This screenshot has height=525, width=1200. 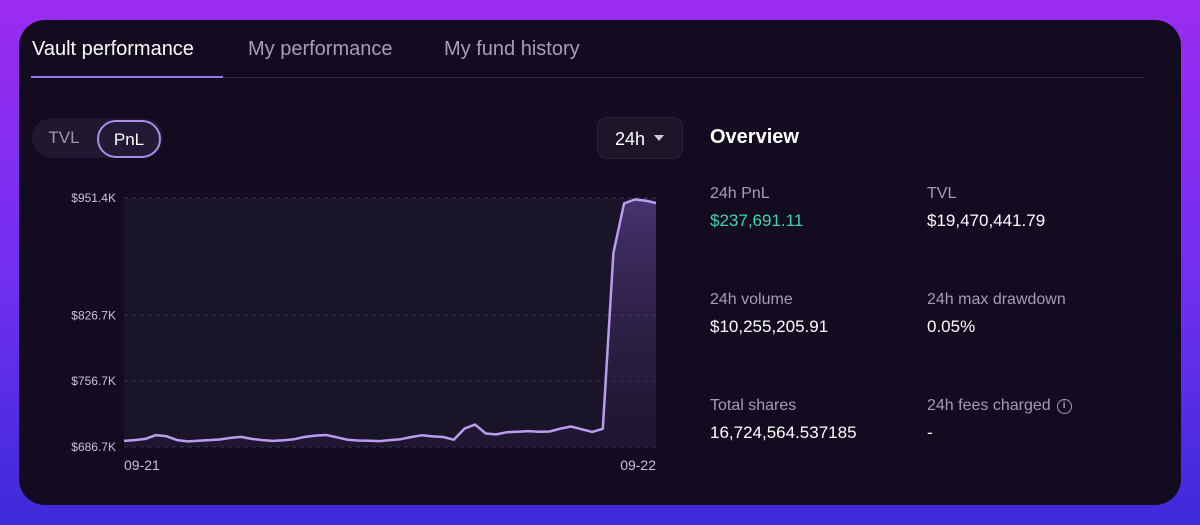 I want to click on time-range-dropdown: 24h, so click(x=640, y=138).